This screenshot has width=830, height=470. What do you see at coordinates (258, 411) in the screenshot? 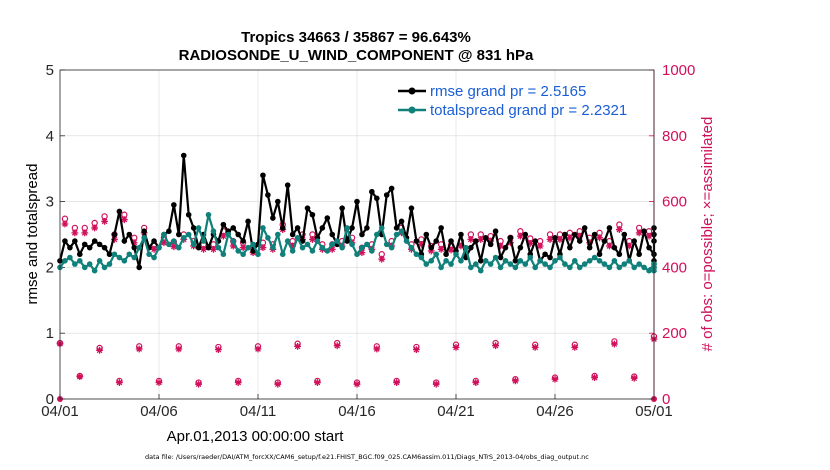
I see `x-tick-label: 04/11` at bounding box center [258, 411].